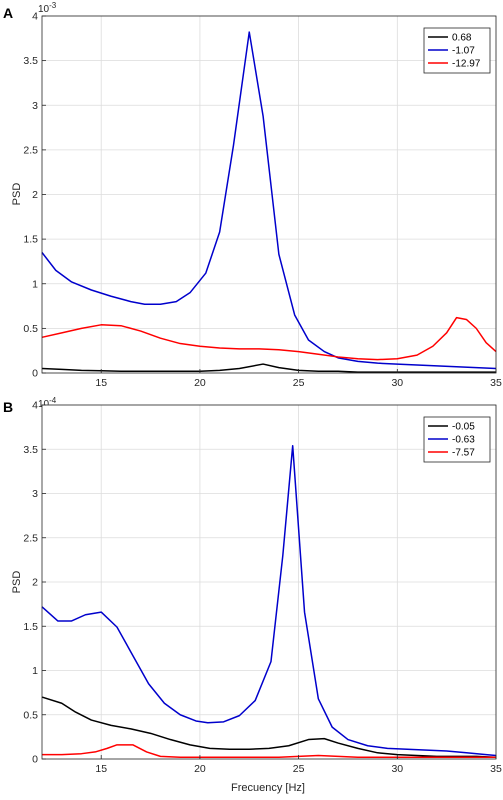 Image resolution: width=503 pixels, height=800 pixels. Describe the element at coordinates (35, 671) in the screenshot. I see `panel-b-y-tick-label: 1` at that location.